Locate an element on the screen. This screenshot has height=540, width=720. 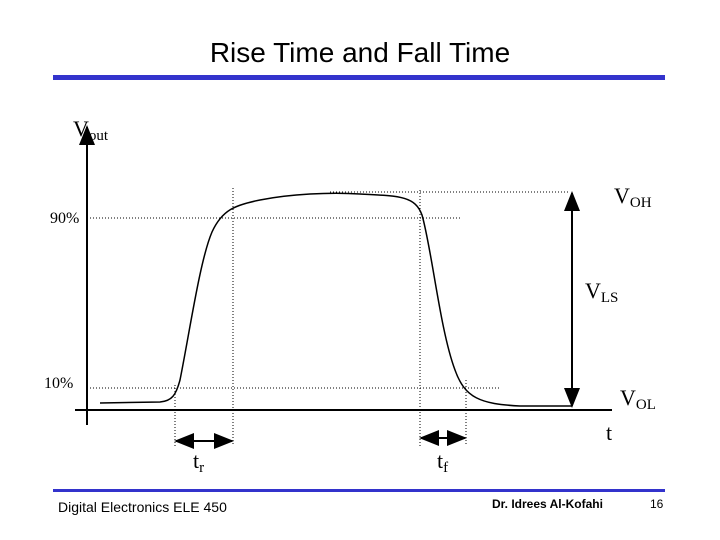
vol-label: VOL is located at coordinates (638, 399).